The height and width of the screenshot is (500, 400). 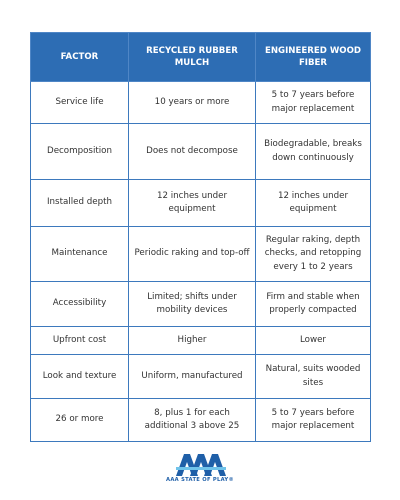 I want to click on table-row: Upfront cost Higher Lower, so click(x=200, y=340).